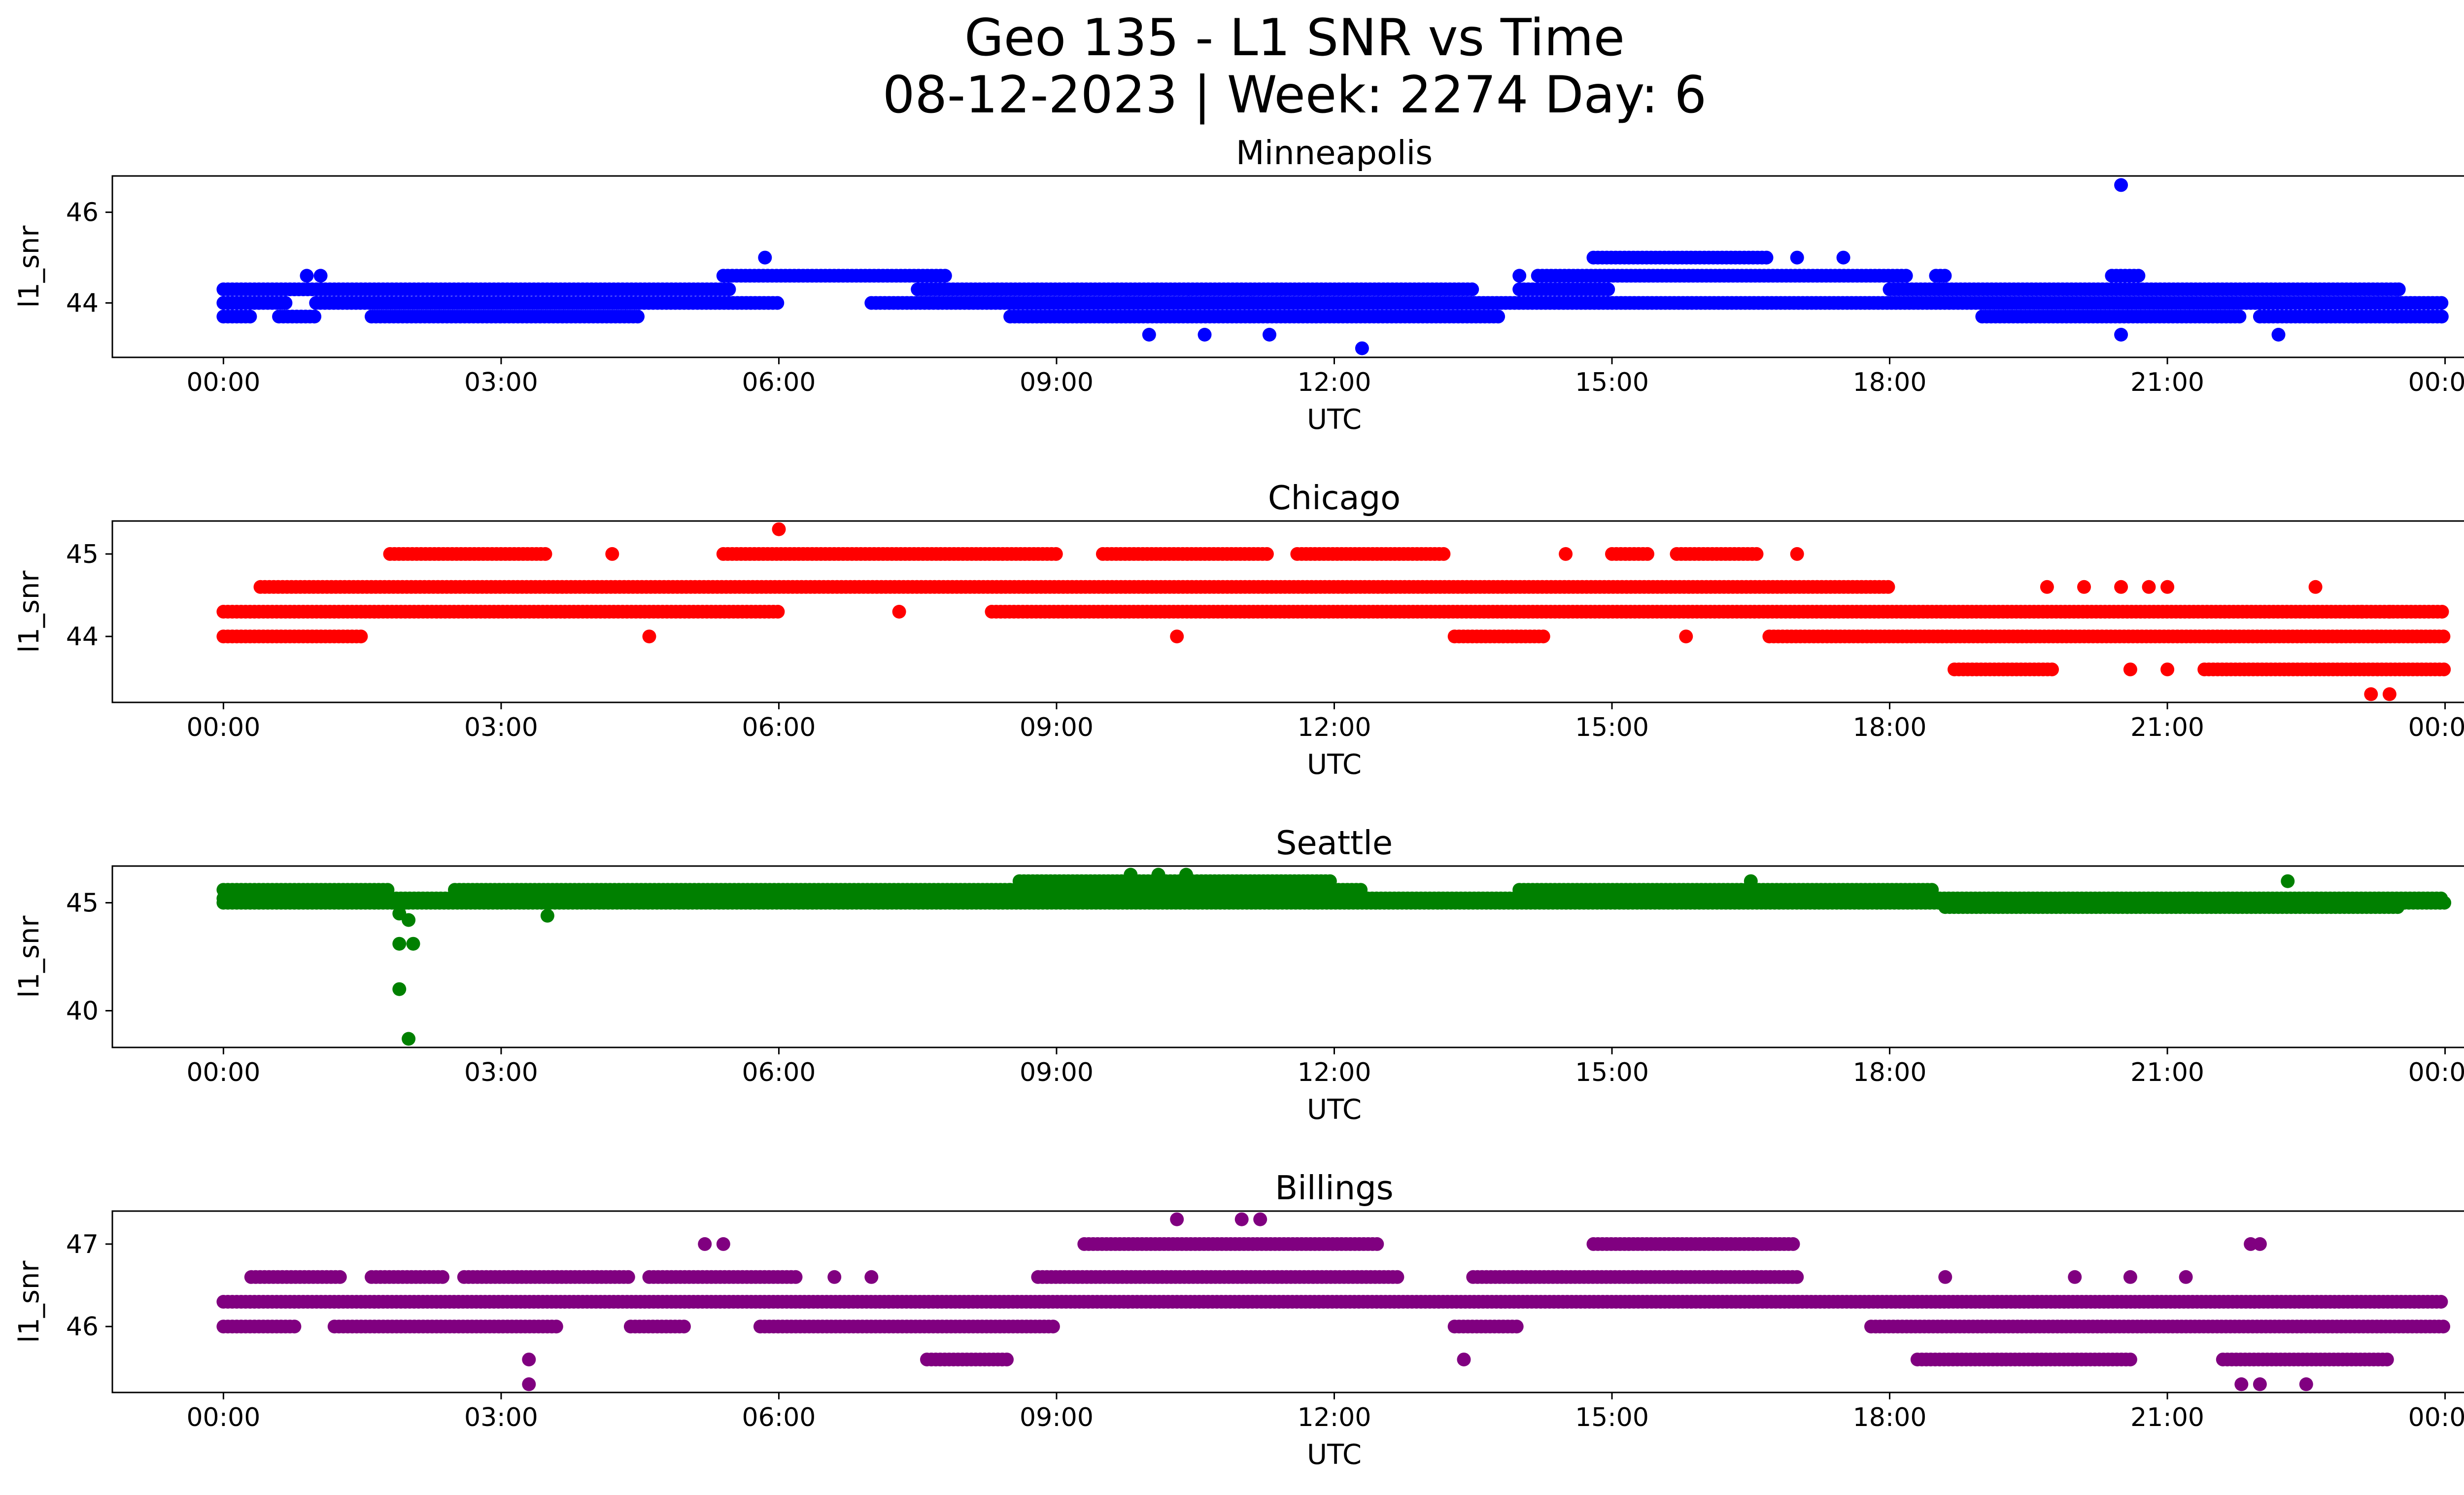 Image resolution: width=2464 pixels, height=1495 pixels. Describe the element at coordinates (82, 213) in the screenshot. I see `y-tick-label: 46` at that location.